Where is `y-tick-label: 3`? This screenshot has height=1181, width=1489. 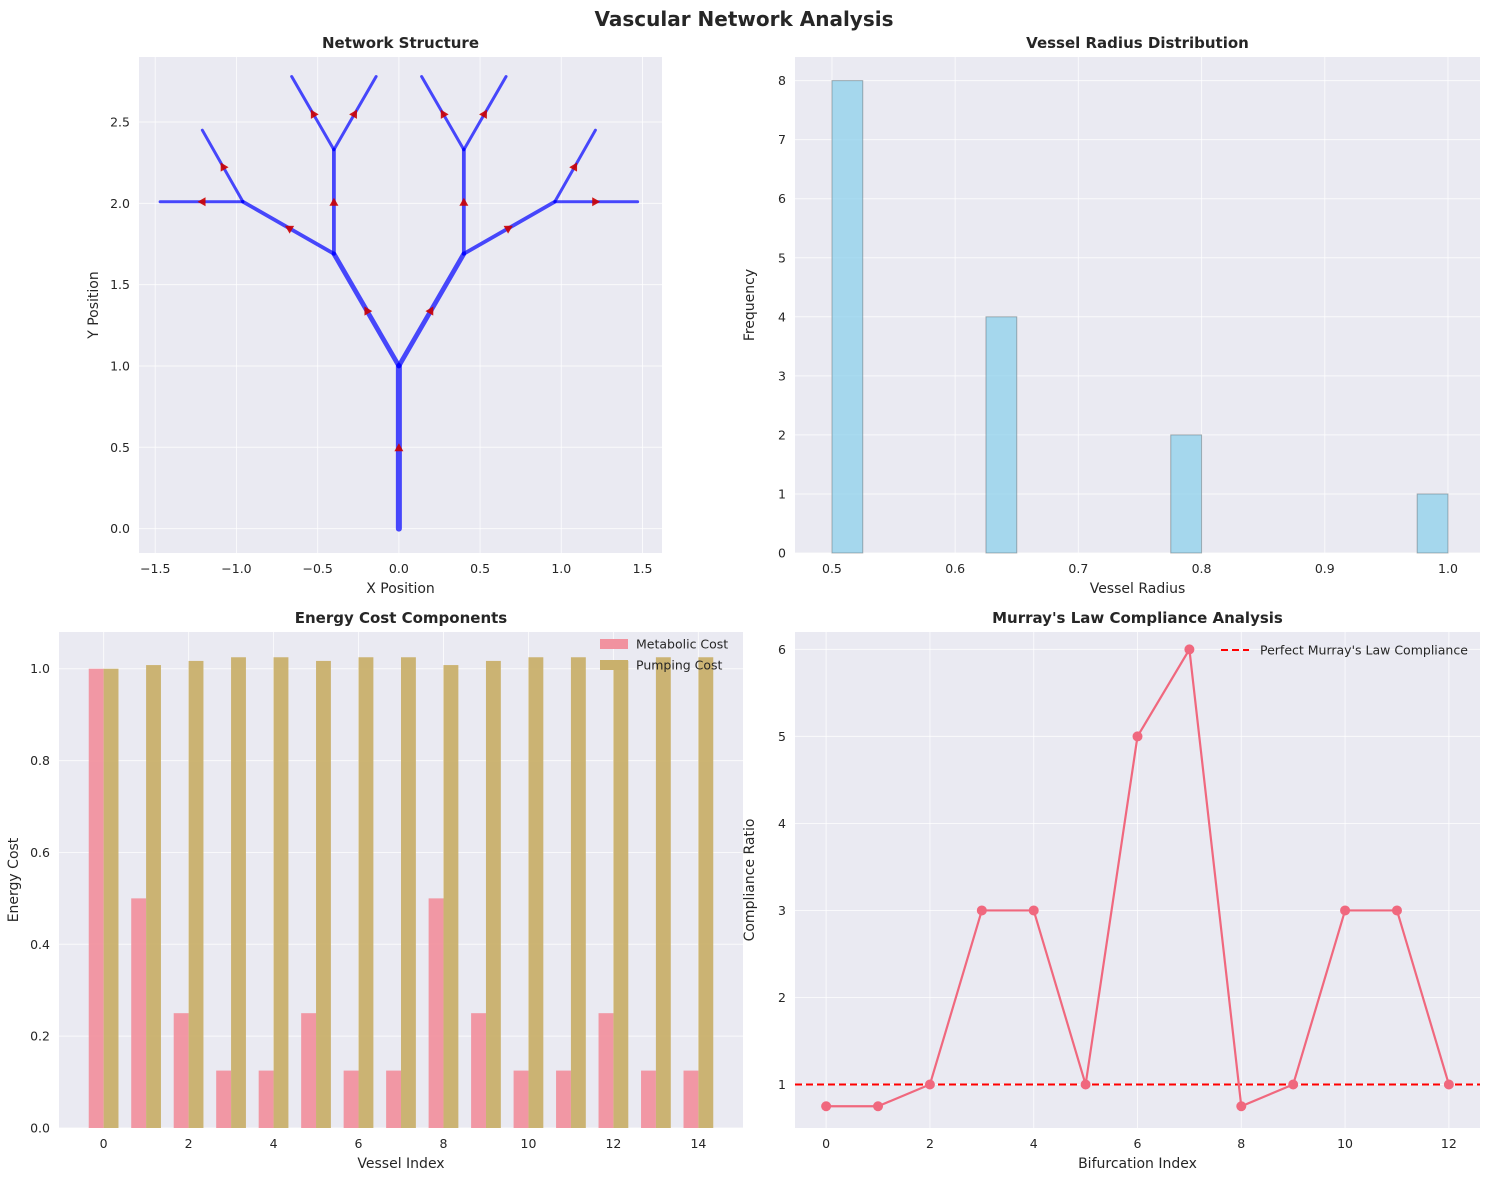 y-tick-label: 3 is located at coordinates (782, 910).